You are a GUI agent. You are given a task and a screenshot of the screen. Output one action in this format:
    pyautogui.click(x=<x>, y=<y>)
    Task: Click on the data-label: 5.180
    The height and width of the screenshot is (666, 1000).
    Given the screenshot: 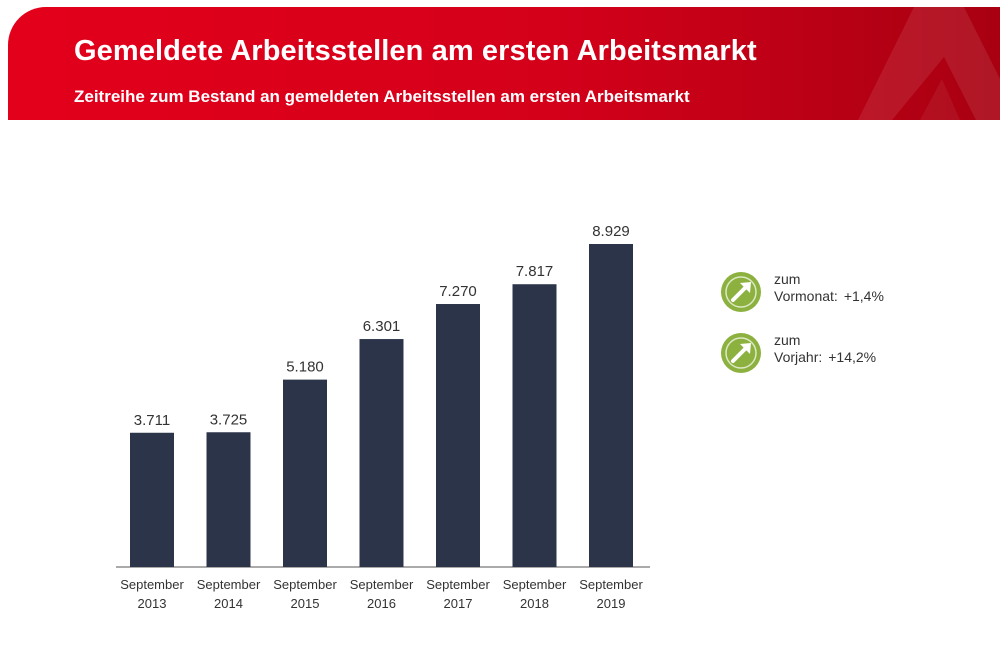 What is the action you would take?
    pyautogui.click(x=305, y=367)
    